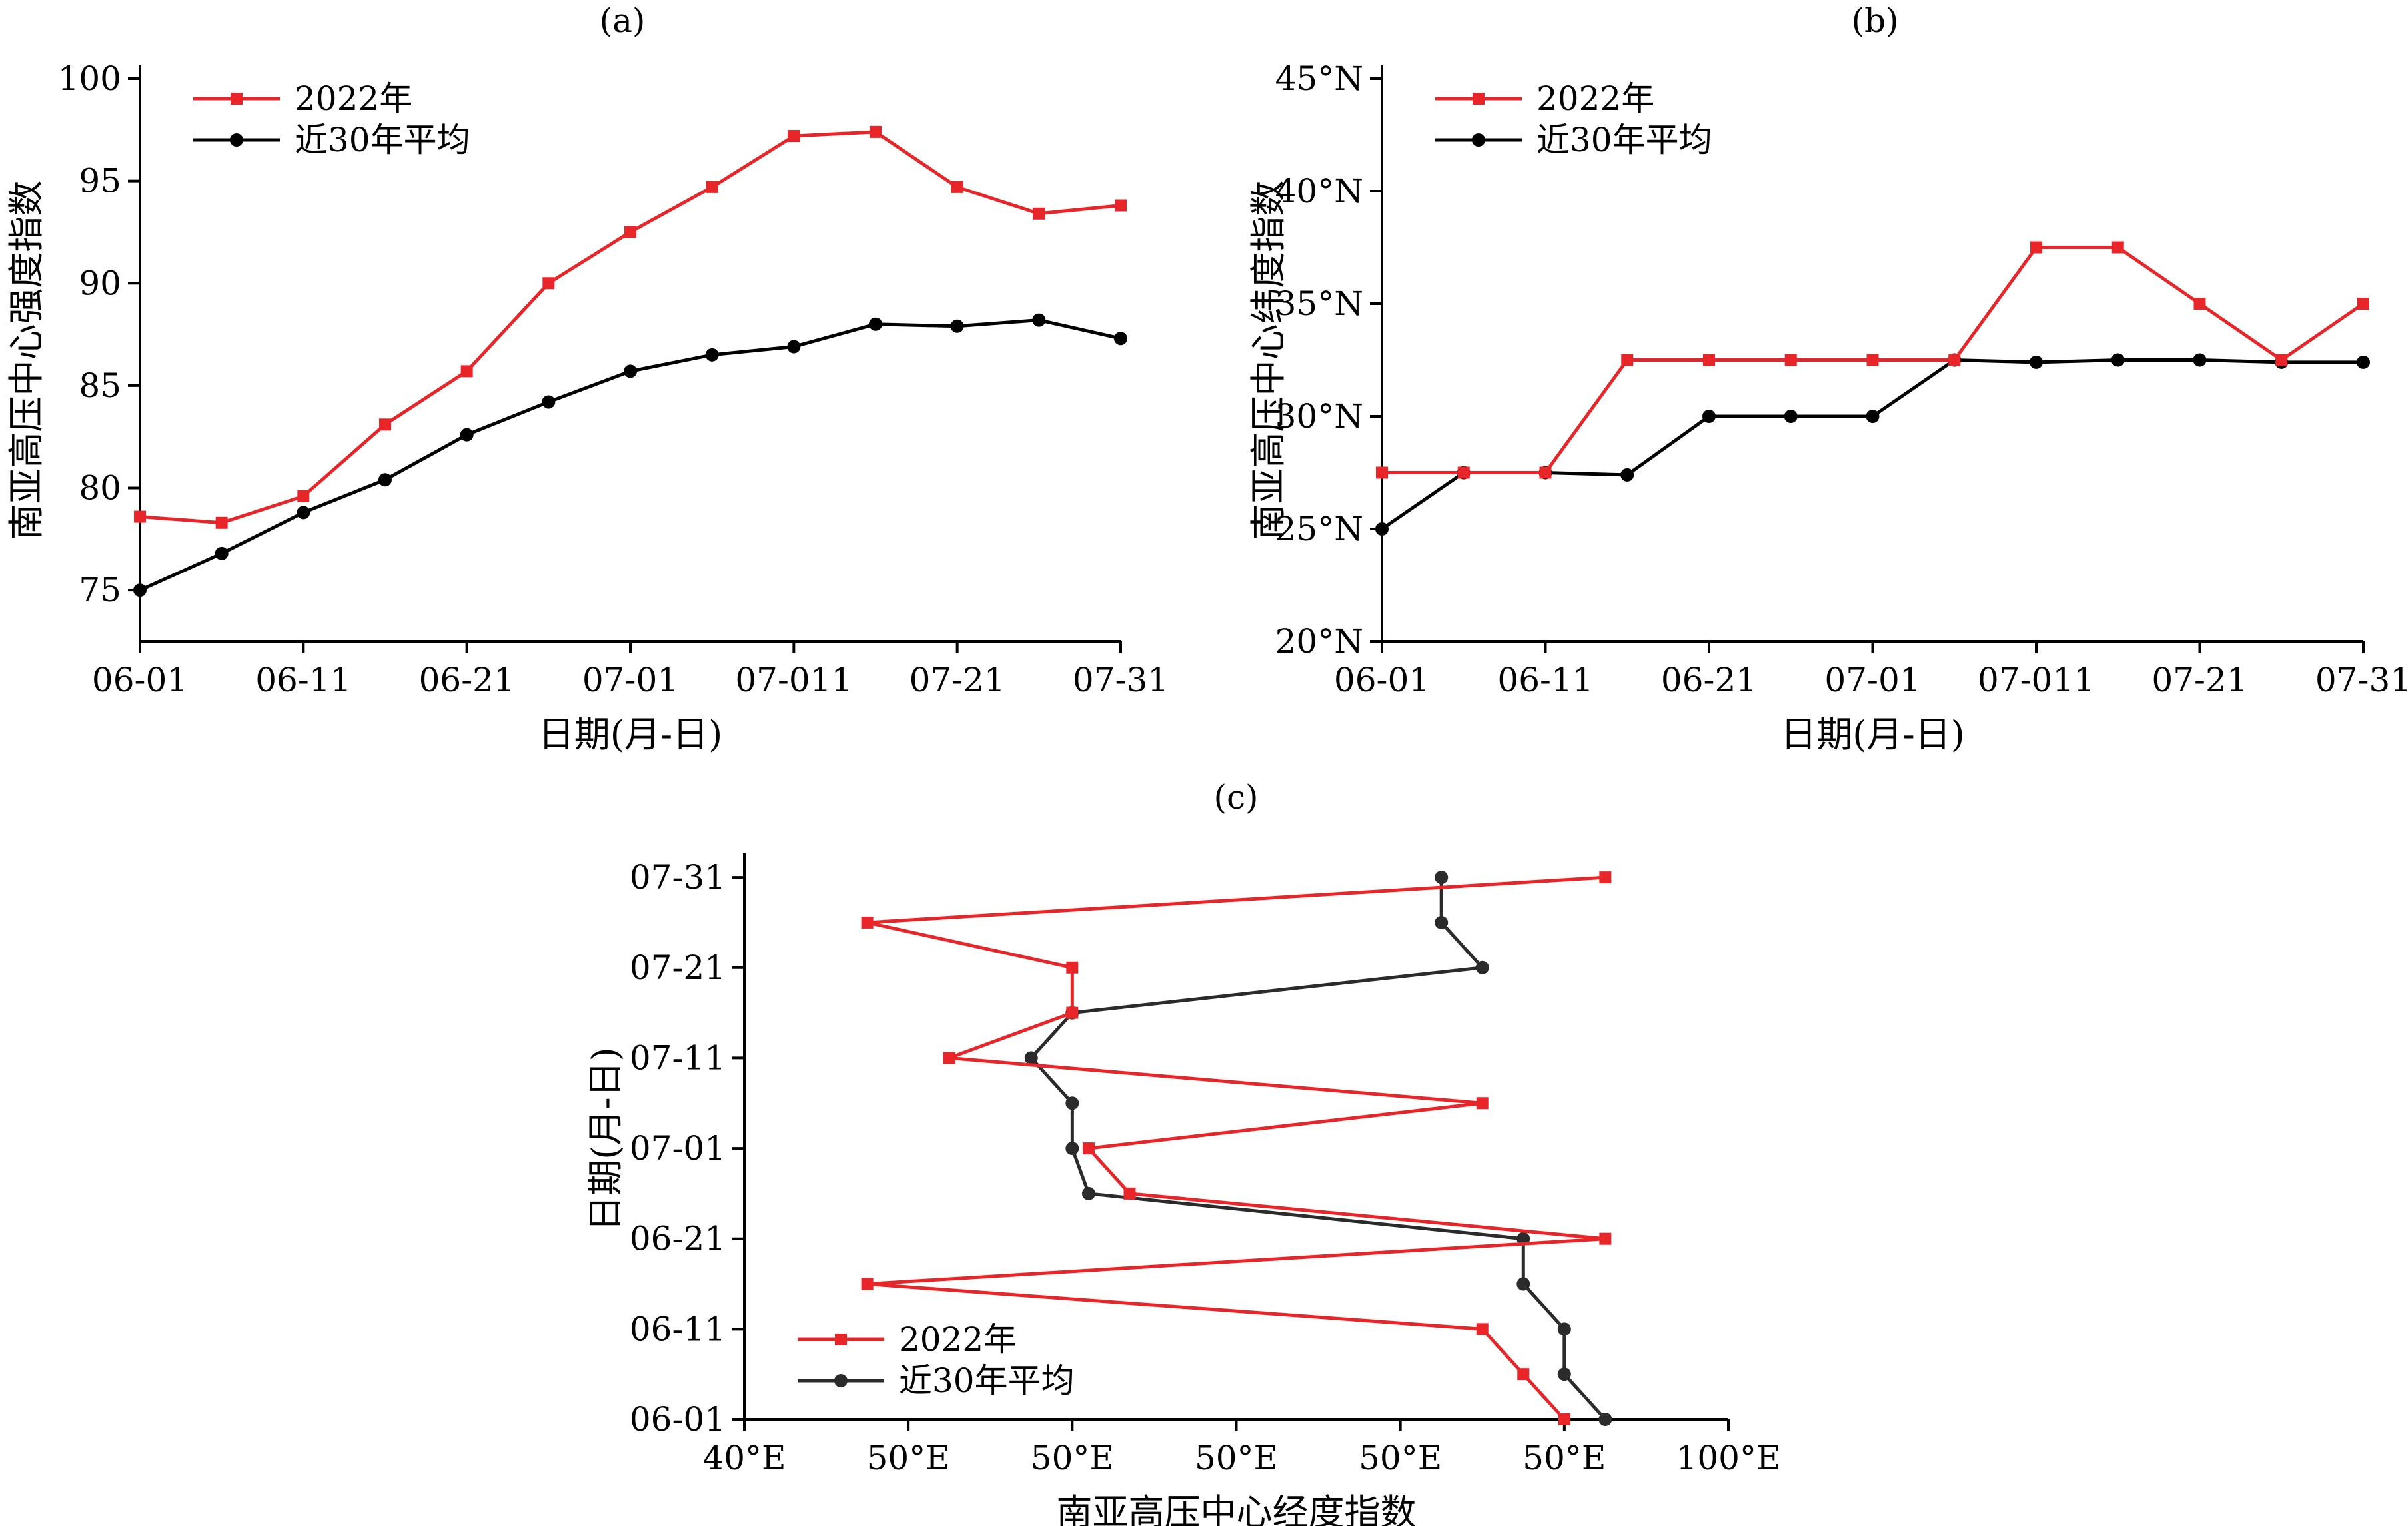  What do you see at coordinates (100, 283) in the screenshot?
I see `y-tick-label: 90` at bounding box center [100, 283].